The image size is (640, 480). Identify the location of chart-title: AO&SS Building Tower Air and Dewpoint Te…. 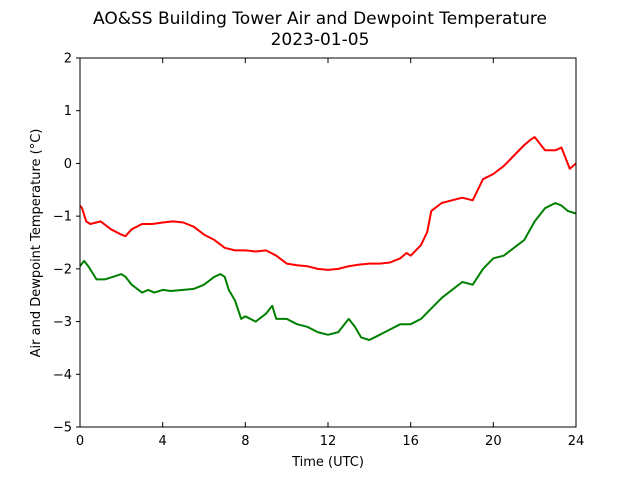
(320, 19).